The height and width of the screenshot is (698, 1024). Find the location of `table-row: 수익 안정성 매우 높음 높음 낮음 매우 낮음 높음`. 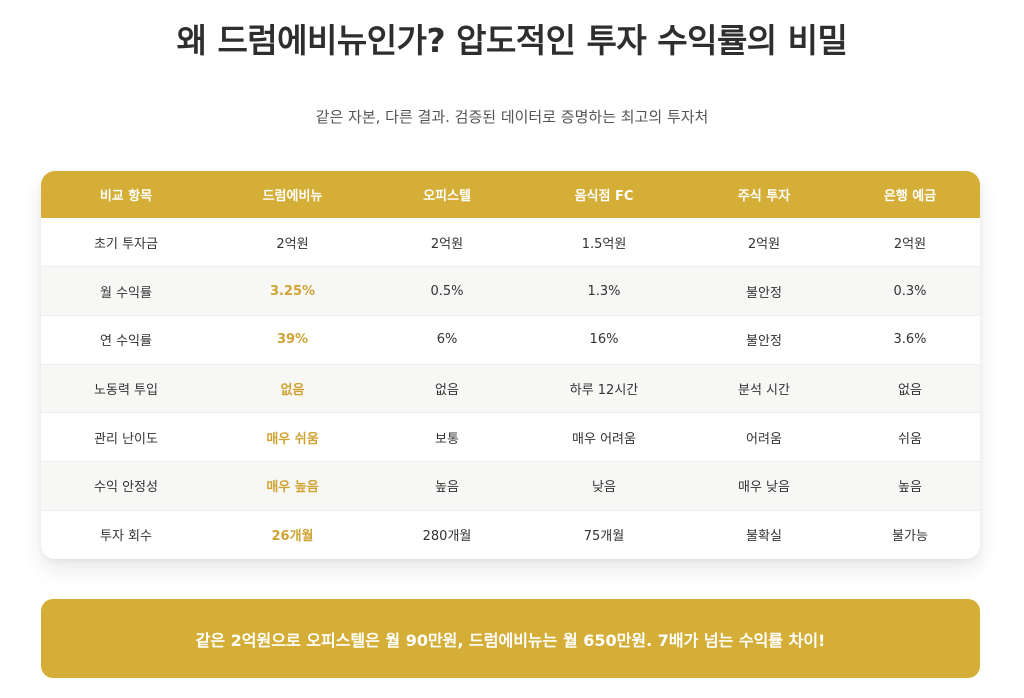

table-row: 수익 안정성 매우 높음 높음 낮음 매우 낮음 높음 is located at coordinates (510, 485).